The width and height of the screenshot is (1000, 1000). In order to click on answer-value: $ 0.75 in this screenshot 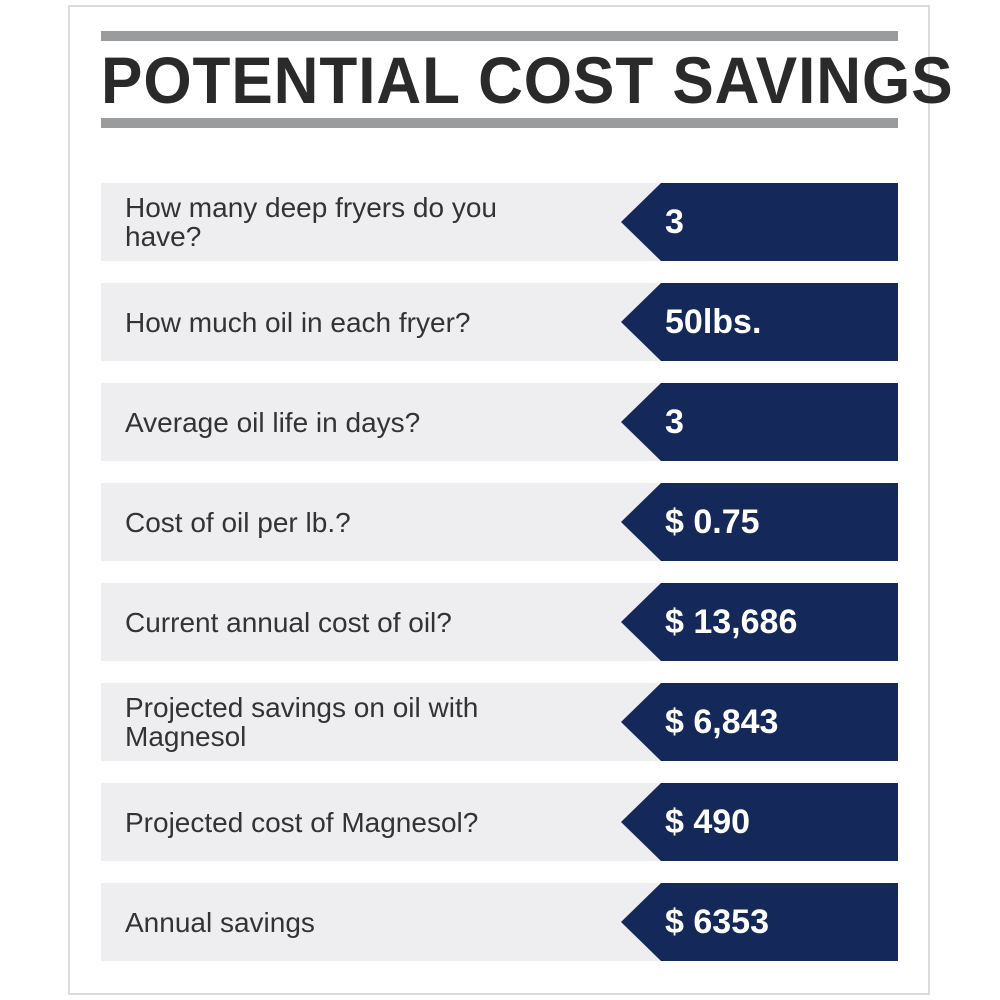, I will do `click(712, 521)`.